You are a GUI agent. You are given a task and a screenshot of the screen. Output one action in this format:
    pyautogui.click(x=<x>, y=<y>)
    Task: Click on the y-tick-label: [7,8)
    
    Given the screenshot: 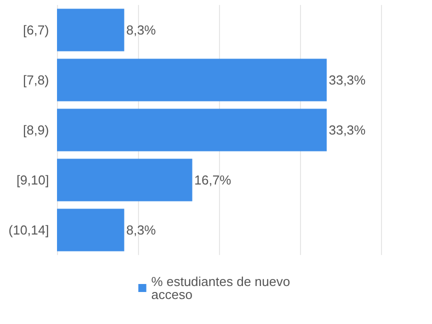 What is the action you would take?
    pyautogui.click(x=35, y=80)
    